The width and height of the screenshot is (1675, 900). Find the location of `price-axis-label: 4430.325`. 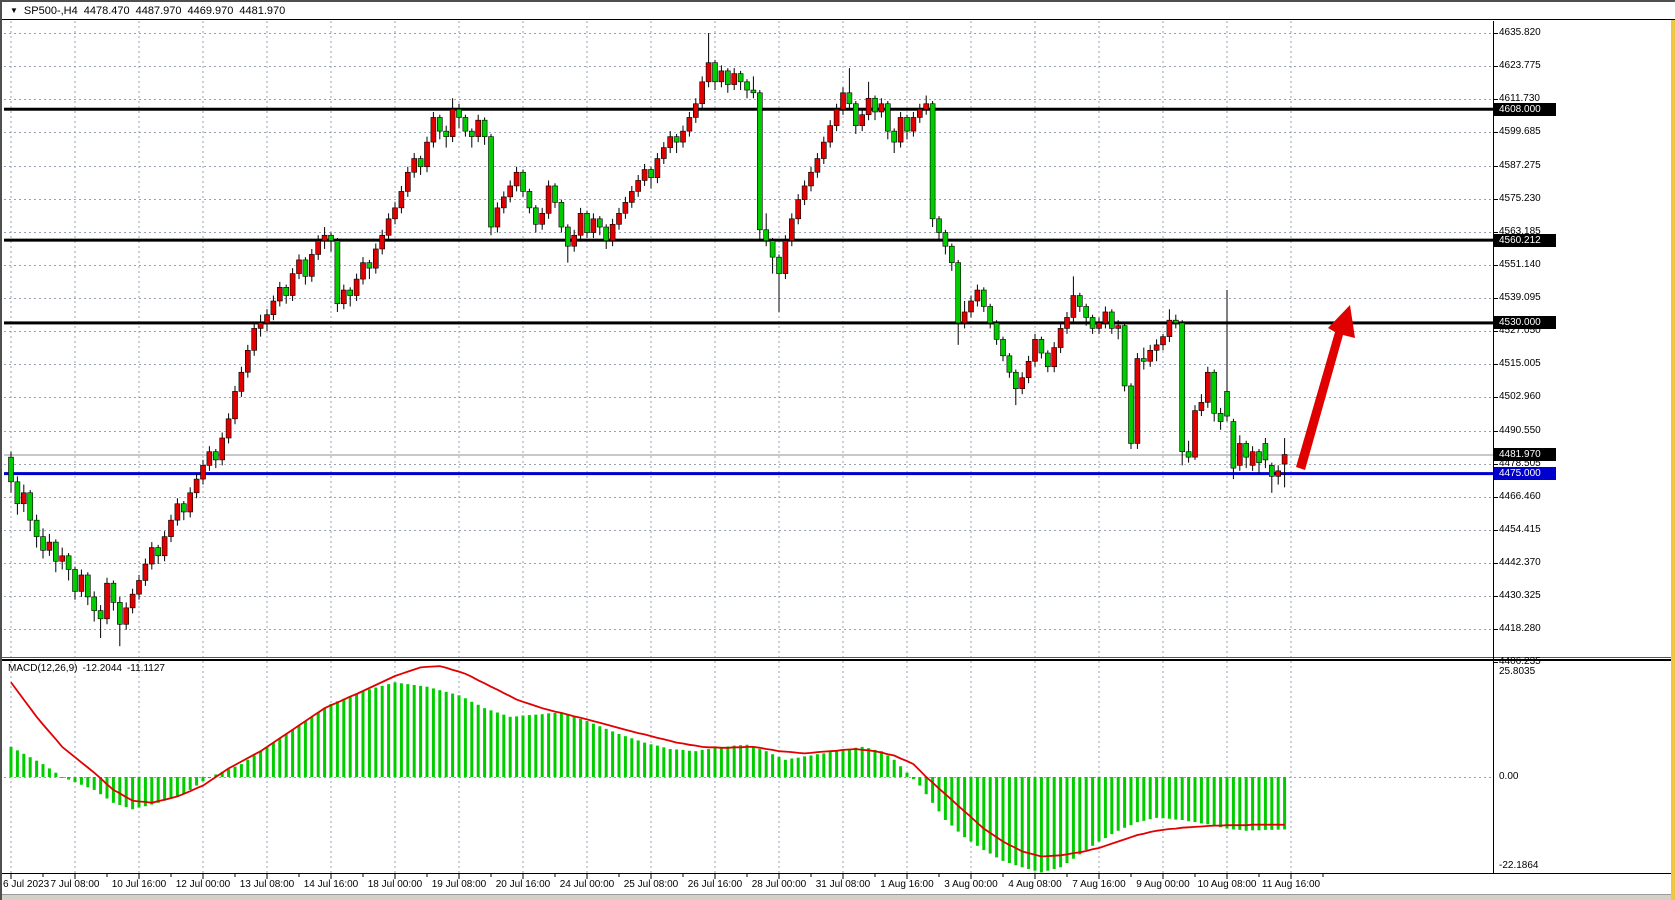

price-axis-label: 4430.325 is located at coordinates (1520, 595).